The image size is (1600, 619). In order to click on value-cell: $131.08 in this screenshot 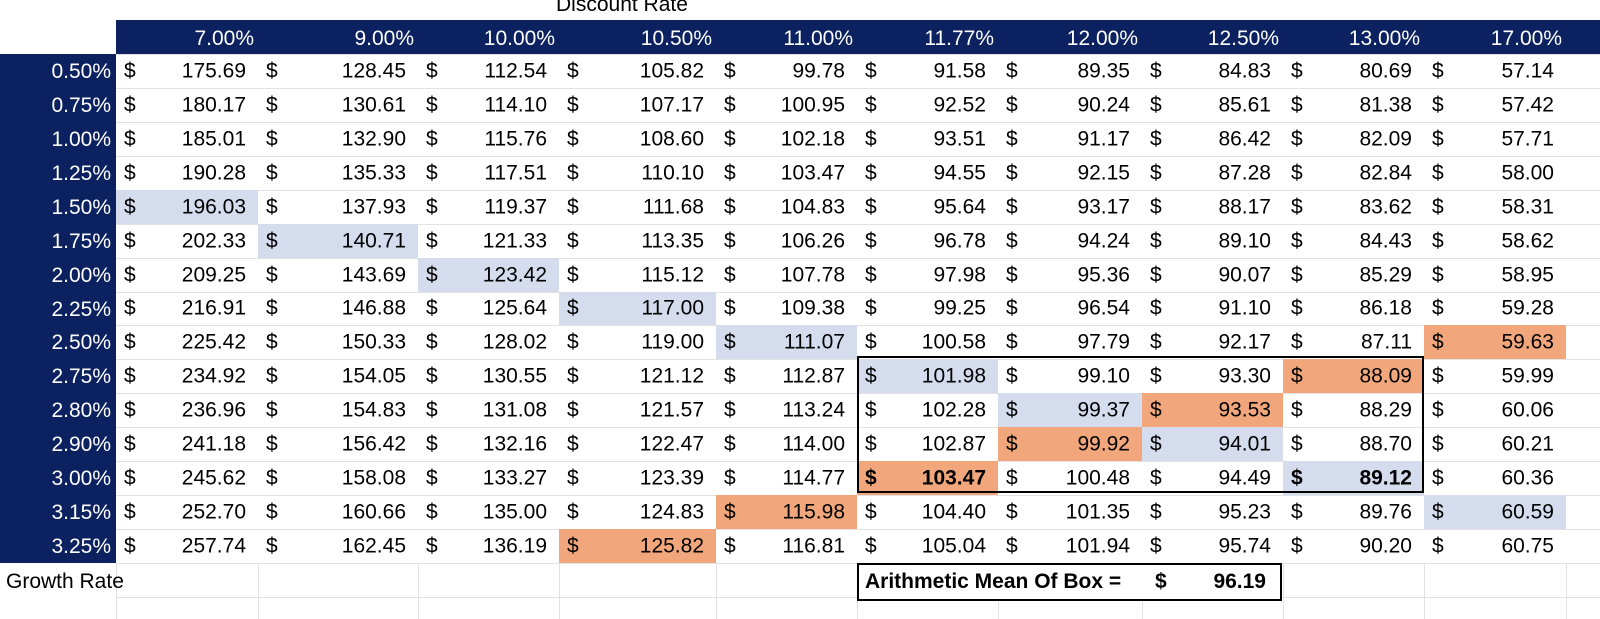, I will do `click(488, 410)`.